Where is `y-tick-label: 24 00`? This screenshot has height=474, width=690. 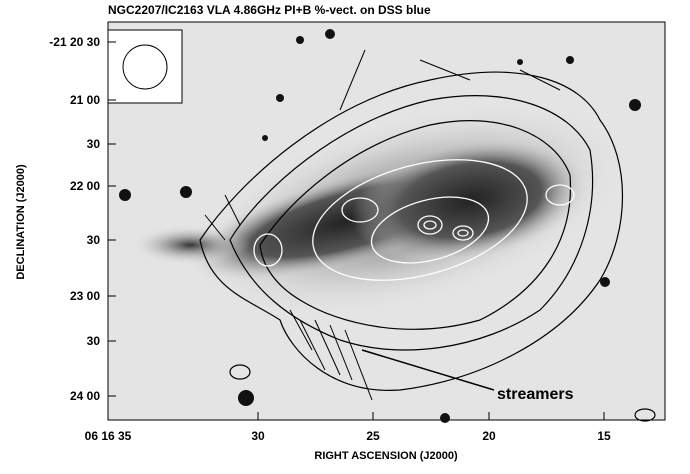
y-tick-label: 24 00 is located at coordinates (85, 396).